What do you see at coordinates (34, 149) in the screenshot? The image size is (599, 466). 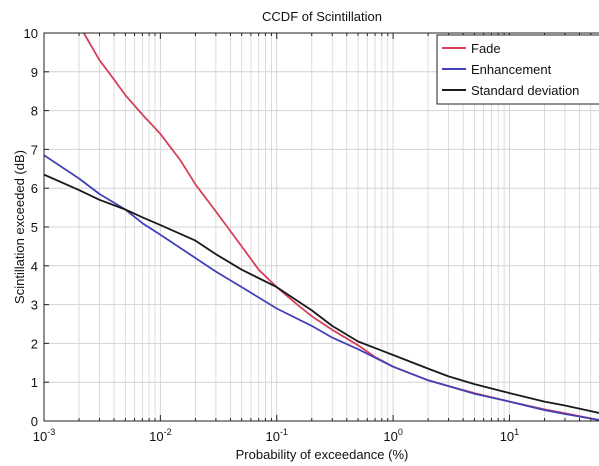 I see `y-tick-label: 7` at bounding box center [34, 149].